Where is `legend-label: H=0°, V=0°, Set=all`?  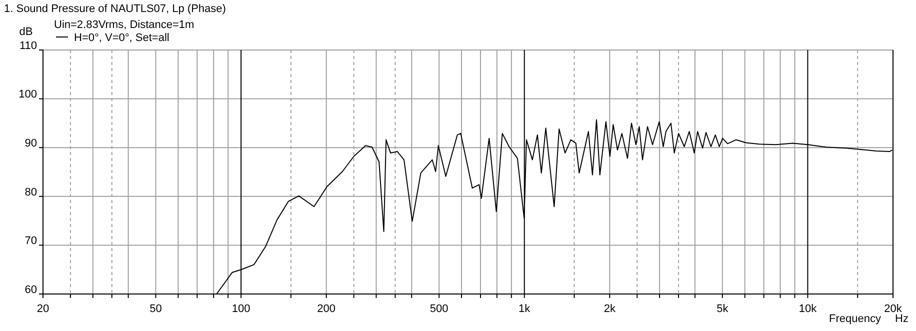
legend-label: H=0°, V=0°, Set=all is located at coordinates (122, 38).